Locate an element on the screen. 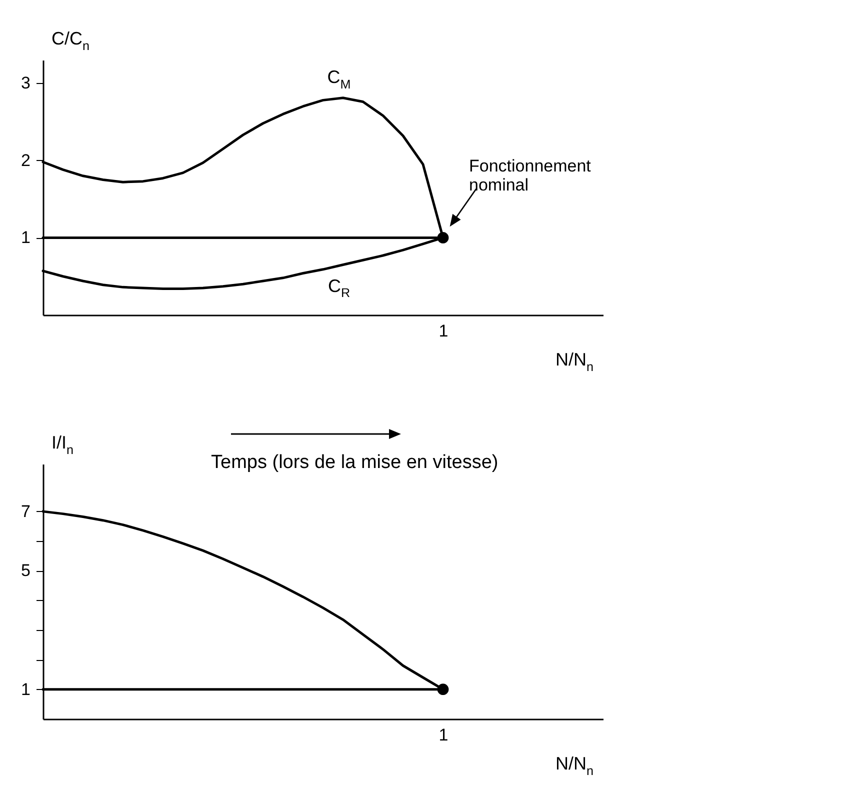  y-tick-label: 2 is located at coordinates (25, 160).